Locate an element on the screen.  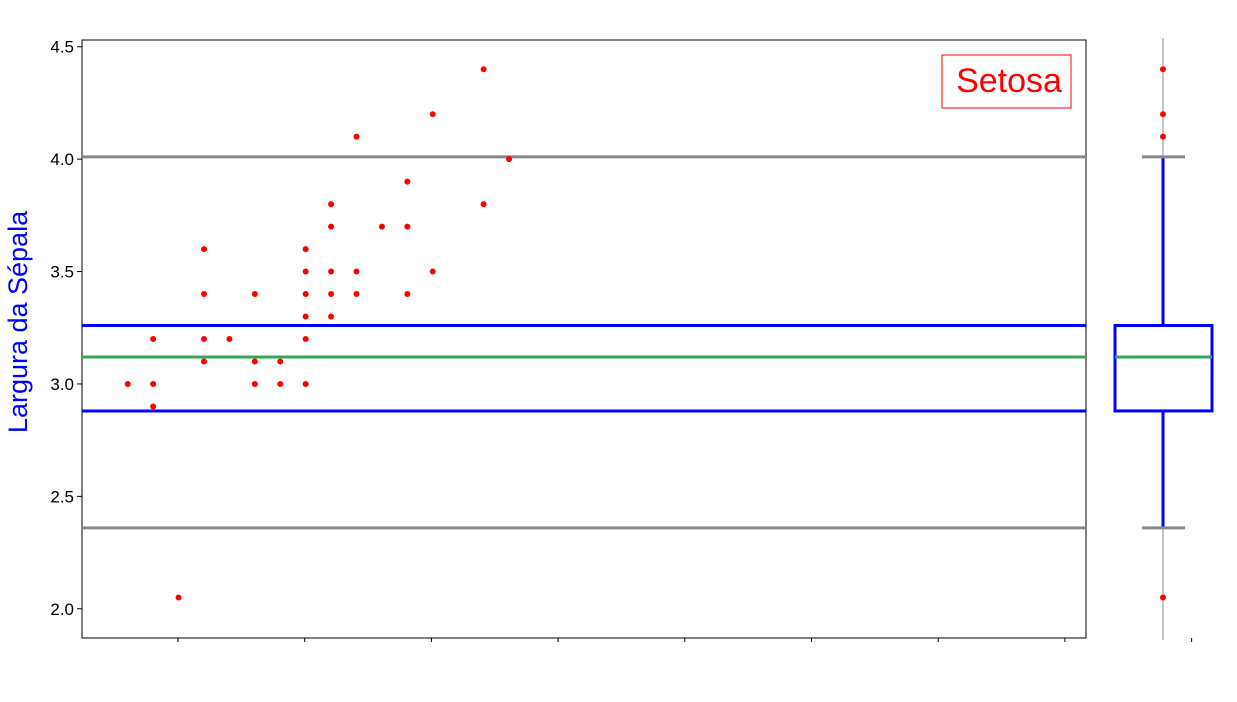
y-tick-label: 4.0 is located at coordinates (62, 159).